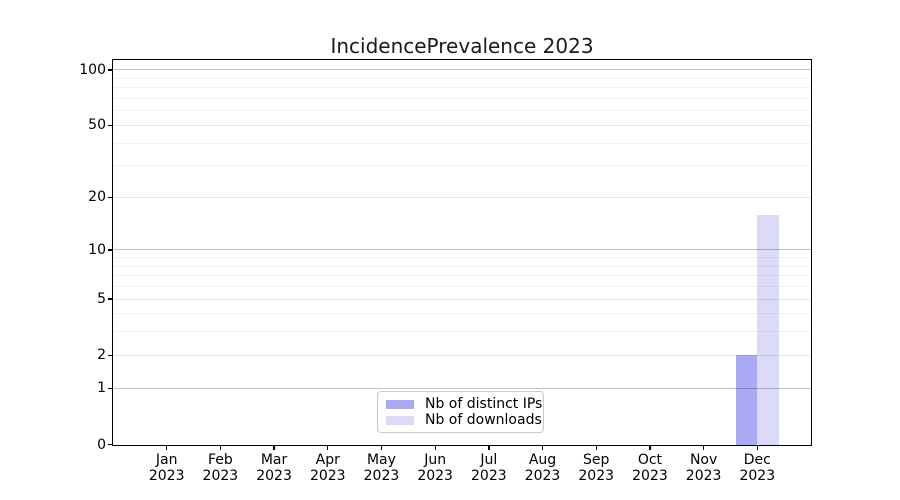 This screenshot has height=500, width=900. What do you see at coordinates (650, 468) in the screenshot?
I see `x-tick-label: Oct 2023` at bounding box center [650, 468].